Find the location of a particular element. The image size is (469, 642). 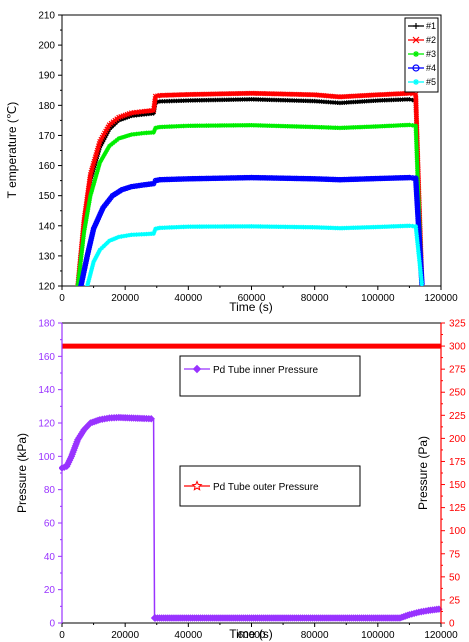

right-y-tick-label: 175 is located at coordinates (457, 462).